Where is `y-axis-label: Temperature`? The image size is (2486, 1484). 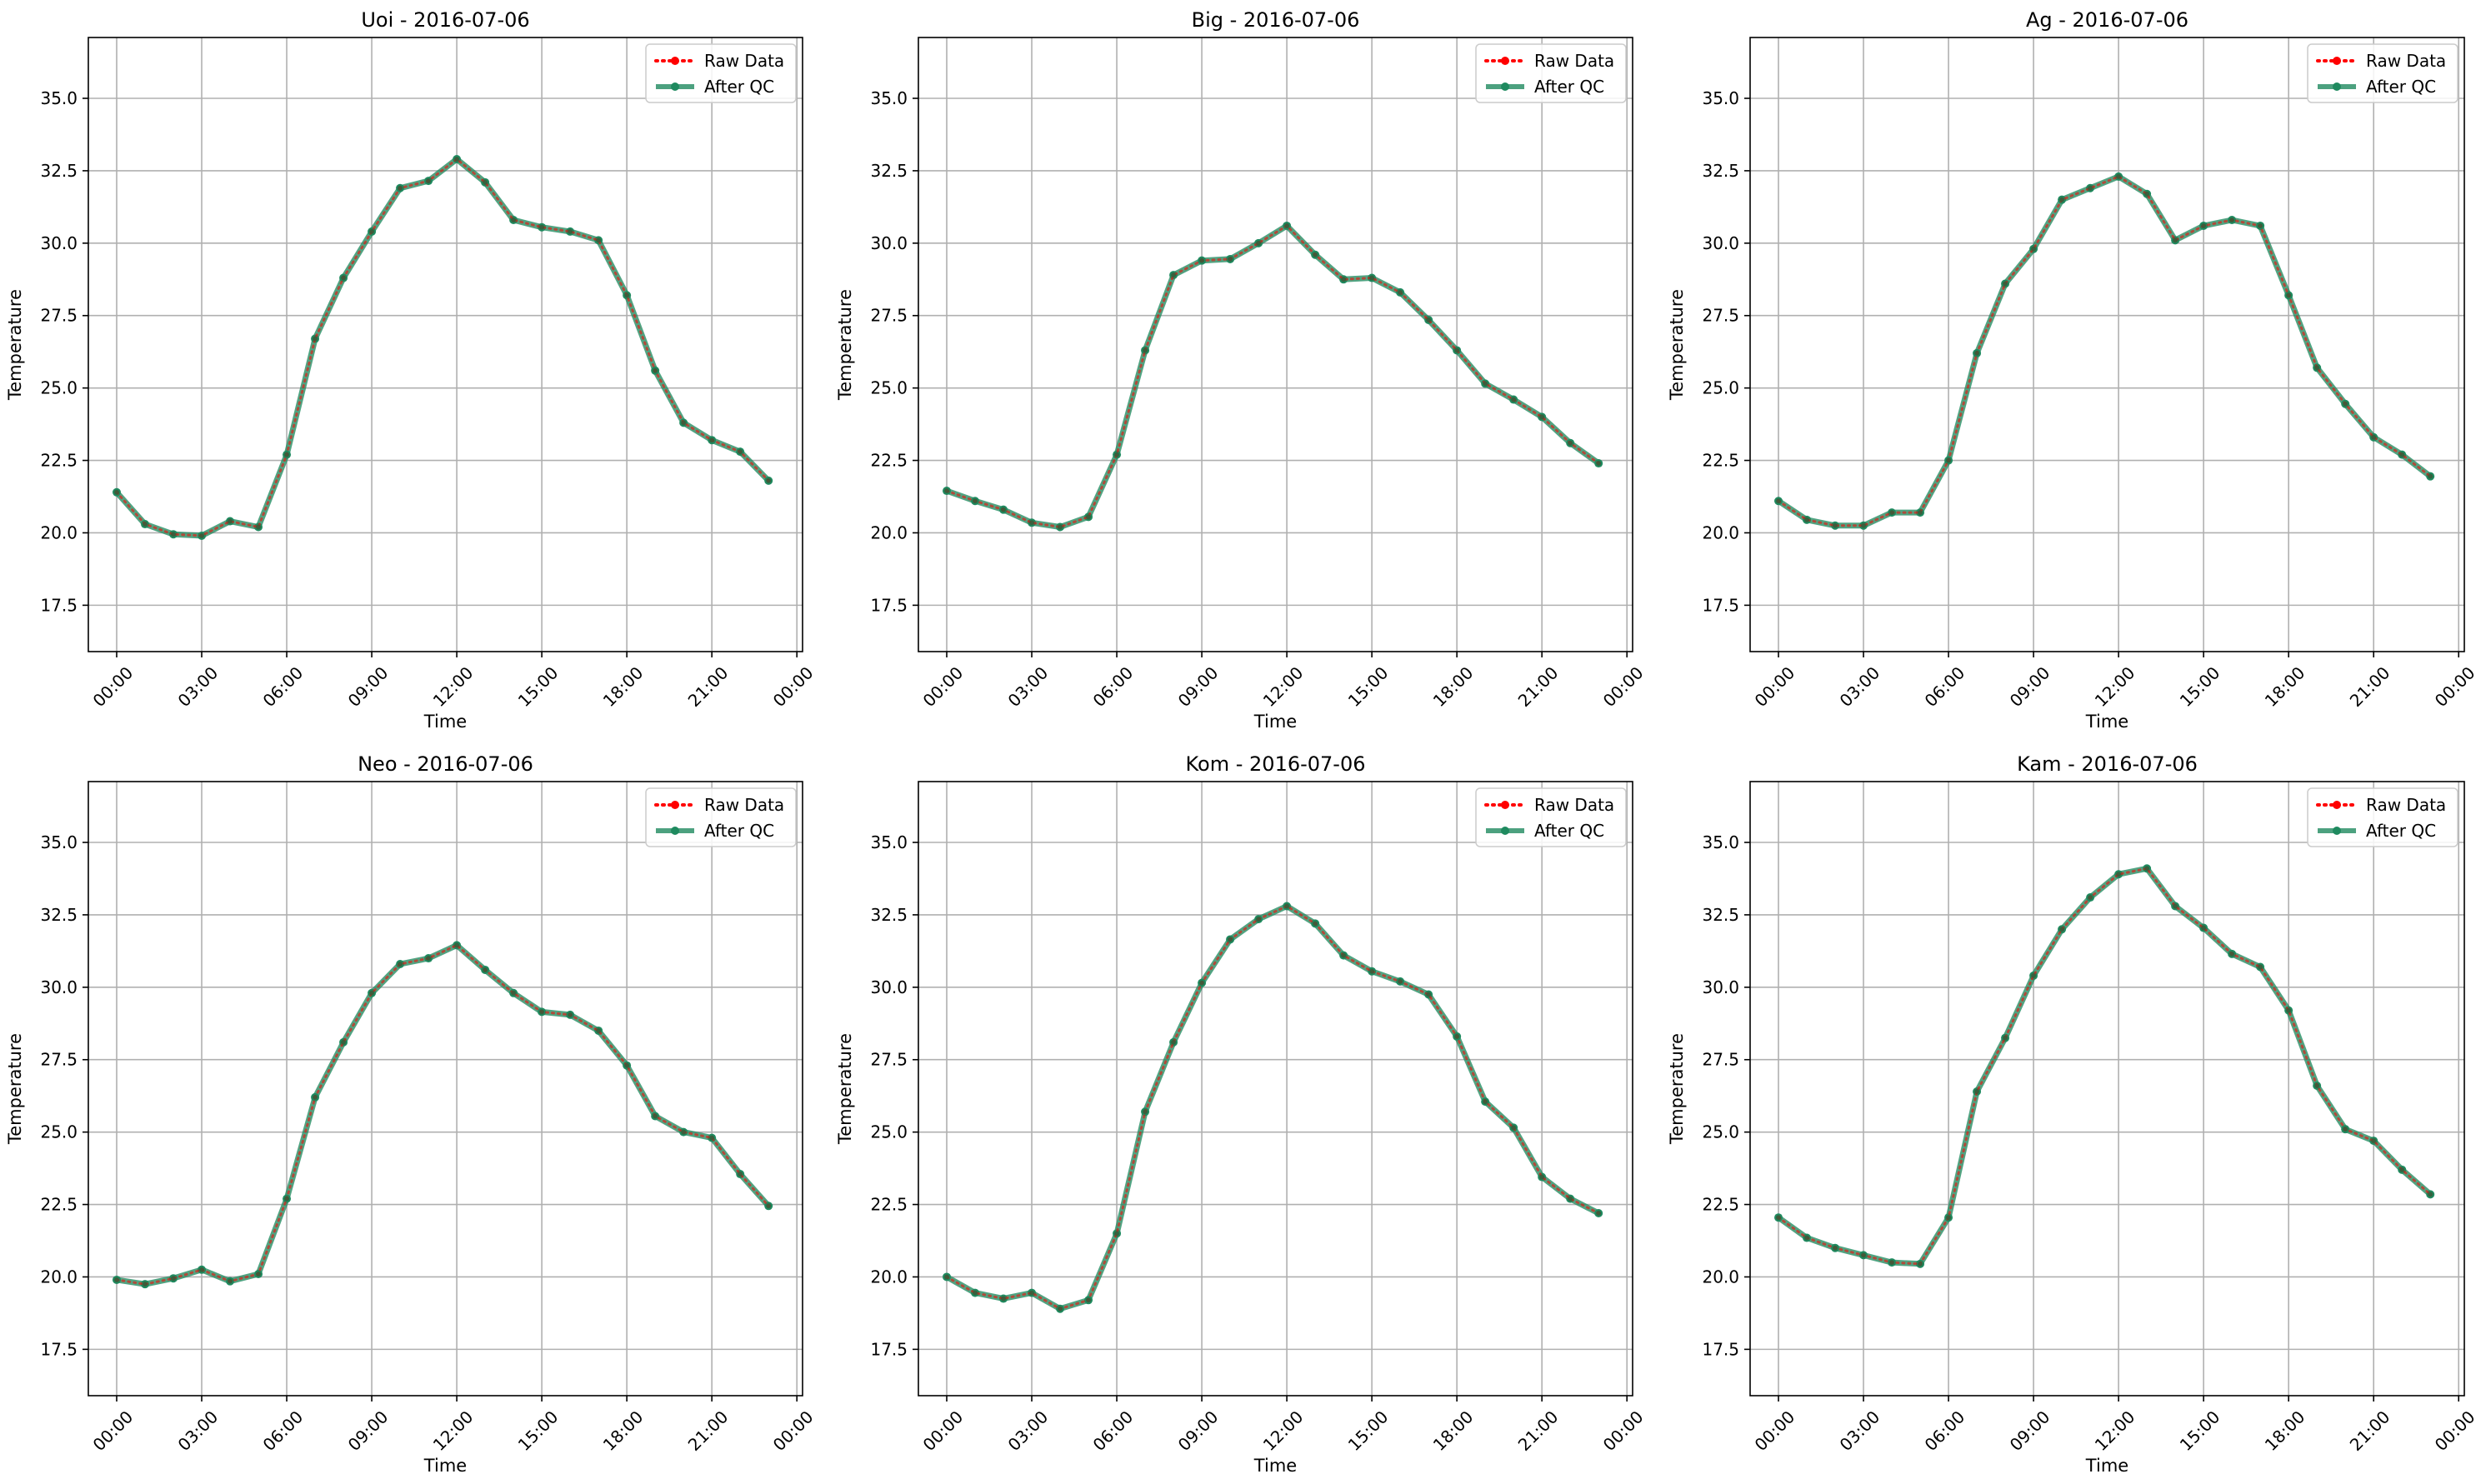
y-axis-label: Temperature is located at coordinates (15, 345).